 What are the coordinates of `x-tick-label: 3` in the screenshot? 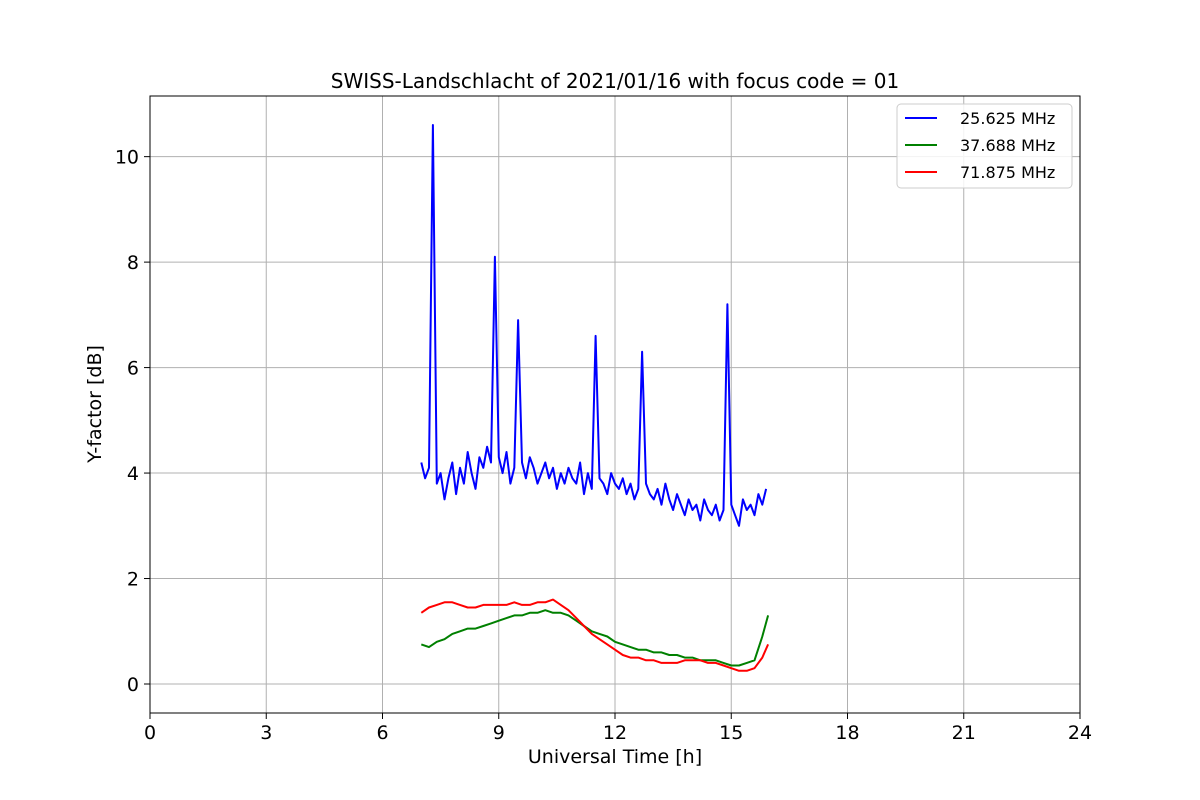 It's located at (266, 733).